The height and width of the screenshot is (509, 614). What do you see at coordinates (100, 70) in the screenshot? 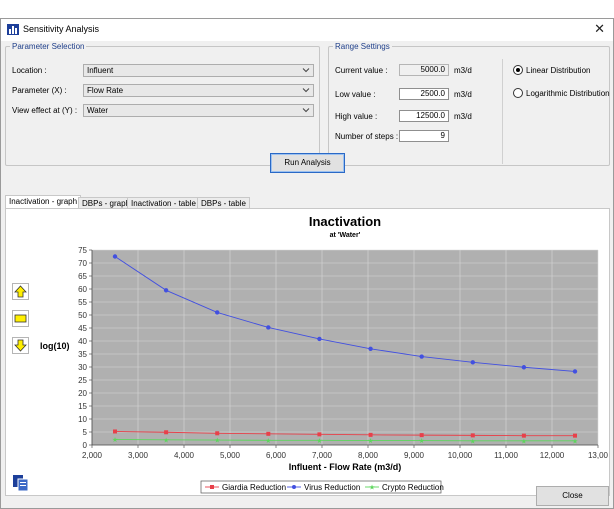
I see `location-value: Influent` at bounding box center [100, 70].